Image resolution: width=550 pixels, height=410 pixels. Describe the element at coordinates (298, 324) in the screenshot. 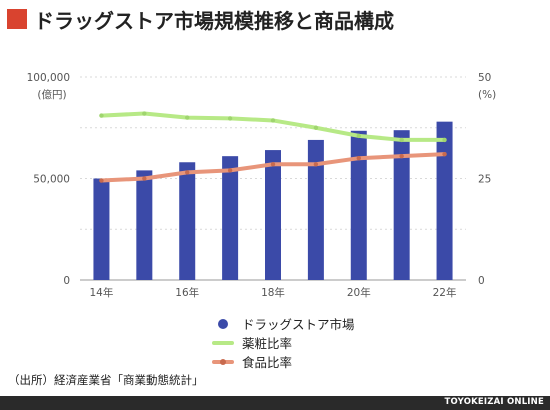

I see `legend-label-market: ドラッグストア市場` at that location.